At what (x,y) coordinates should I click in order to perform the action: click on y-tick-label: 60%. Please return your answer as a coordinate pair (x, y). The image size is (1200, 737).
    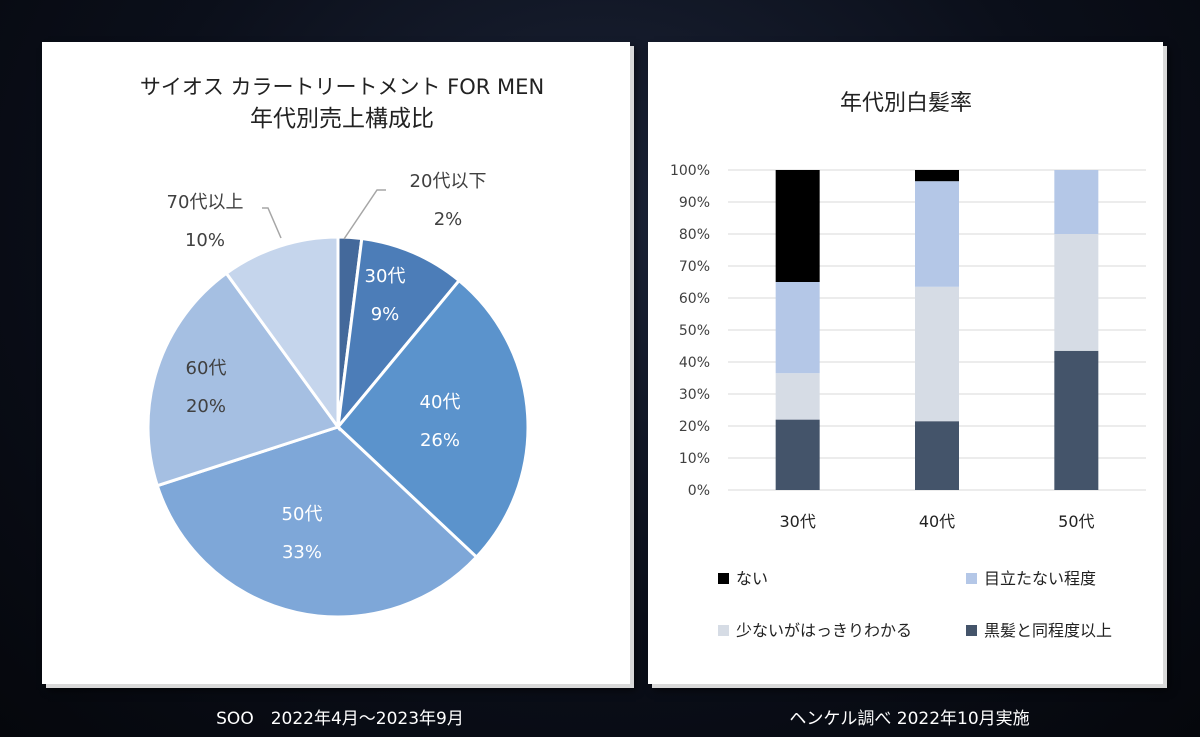
    Looking at the image, I should click on (694, 299).